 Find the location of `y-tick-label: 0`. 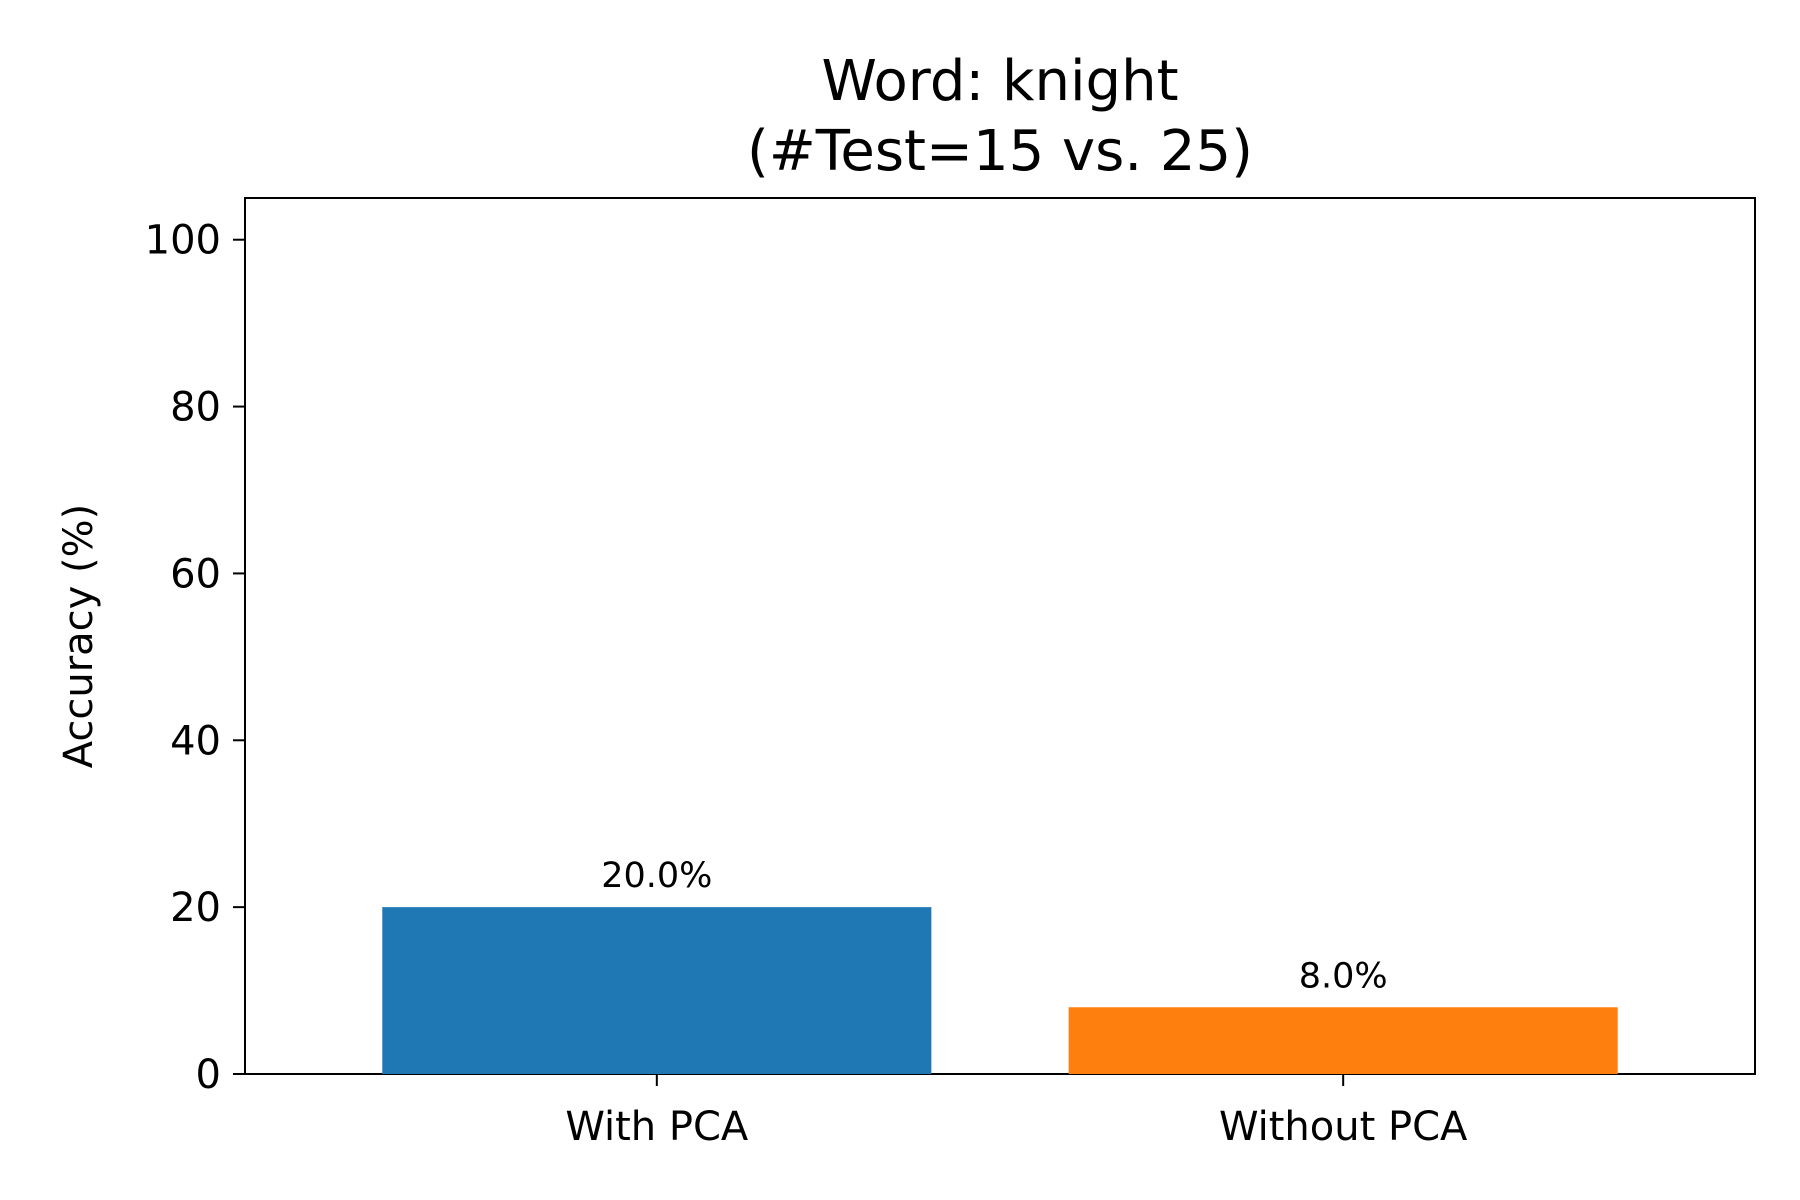

y-tick-label: 0 is located at coordinates (208, 1075).